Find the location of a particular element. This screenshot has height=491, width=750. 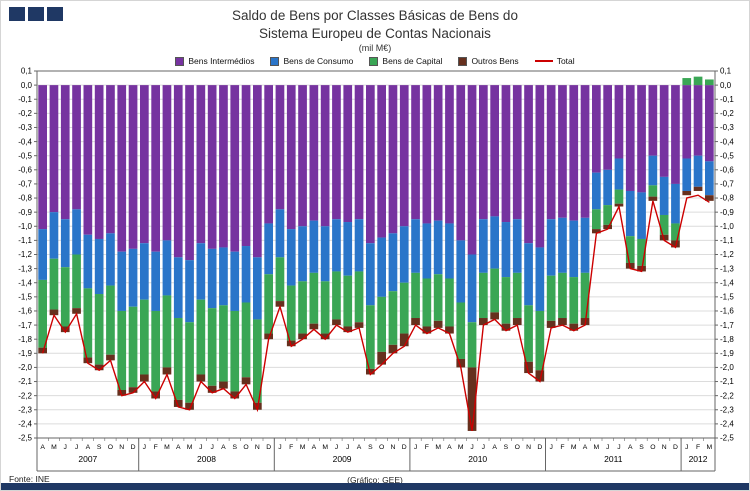

legend-item: Bens Intermédios is located at coordinates (214, 61).